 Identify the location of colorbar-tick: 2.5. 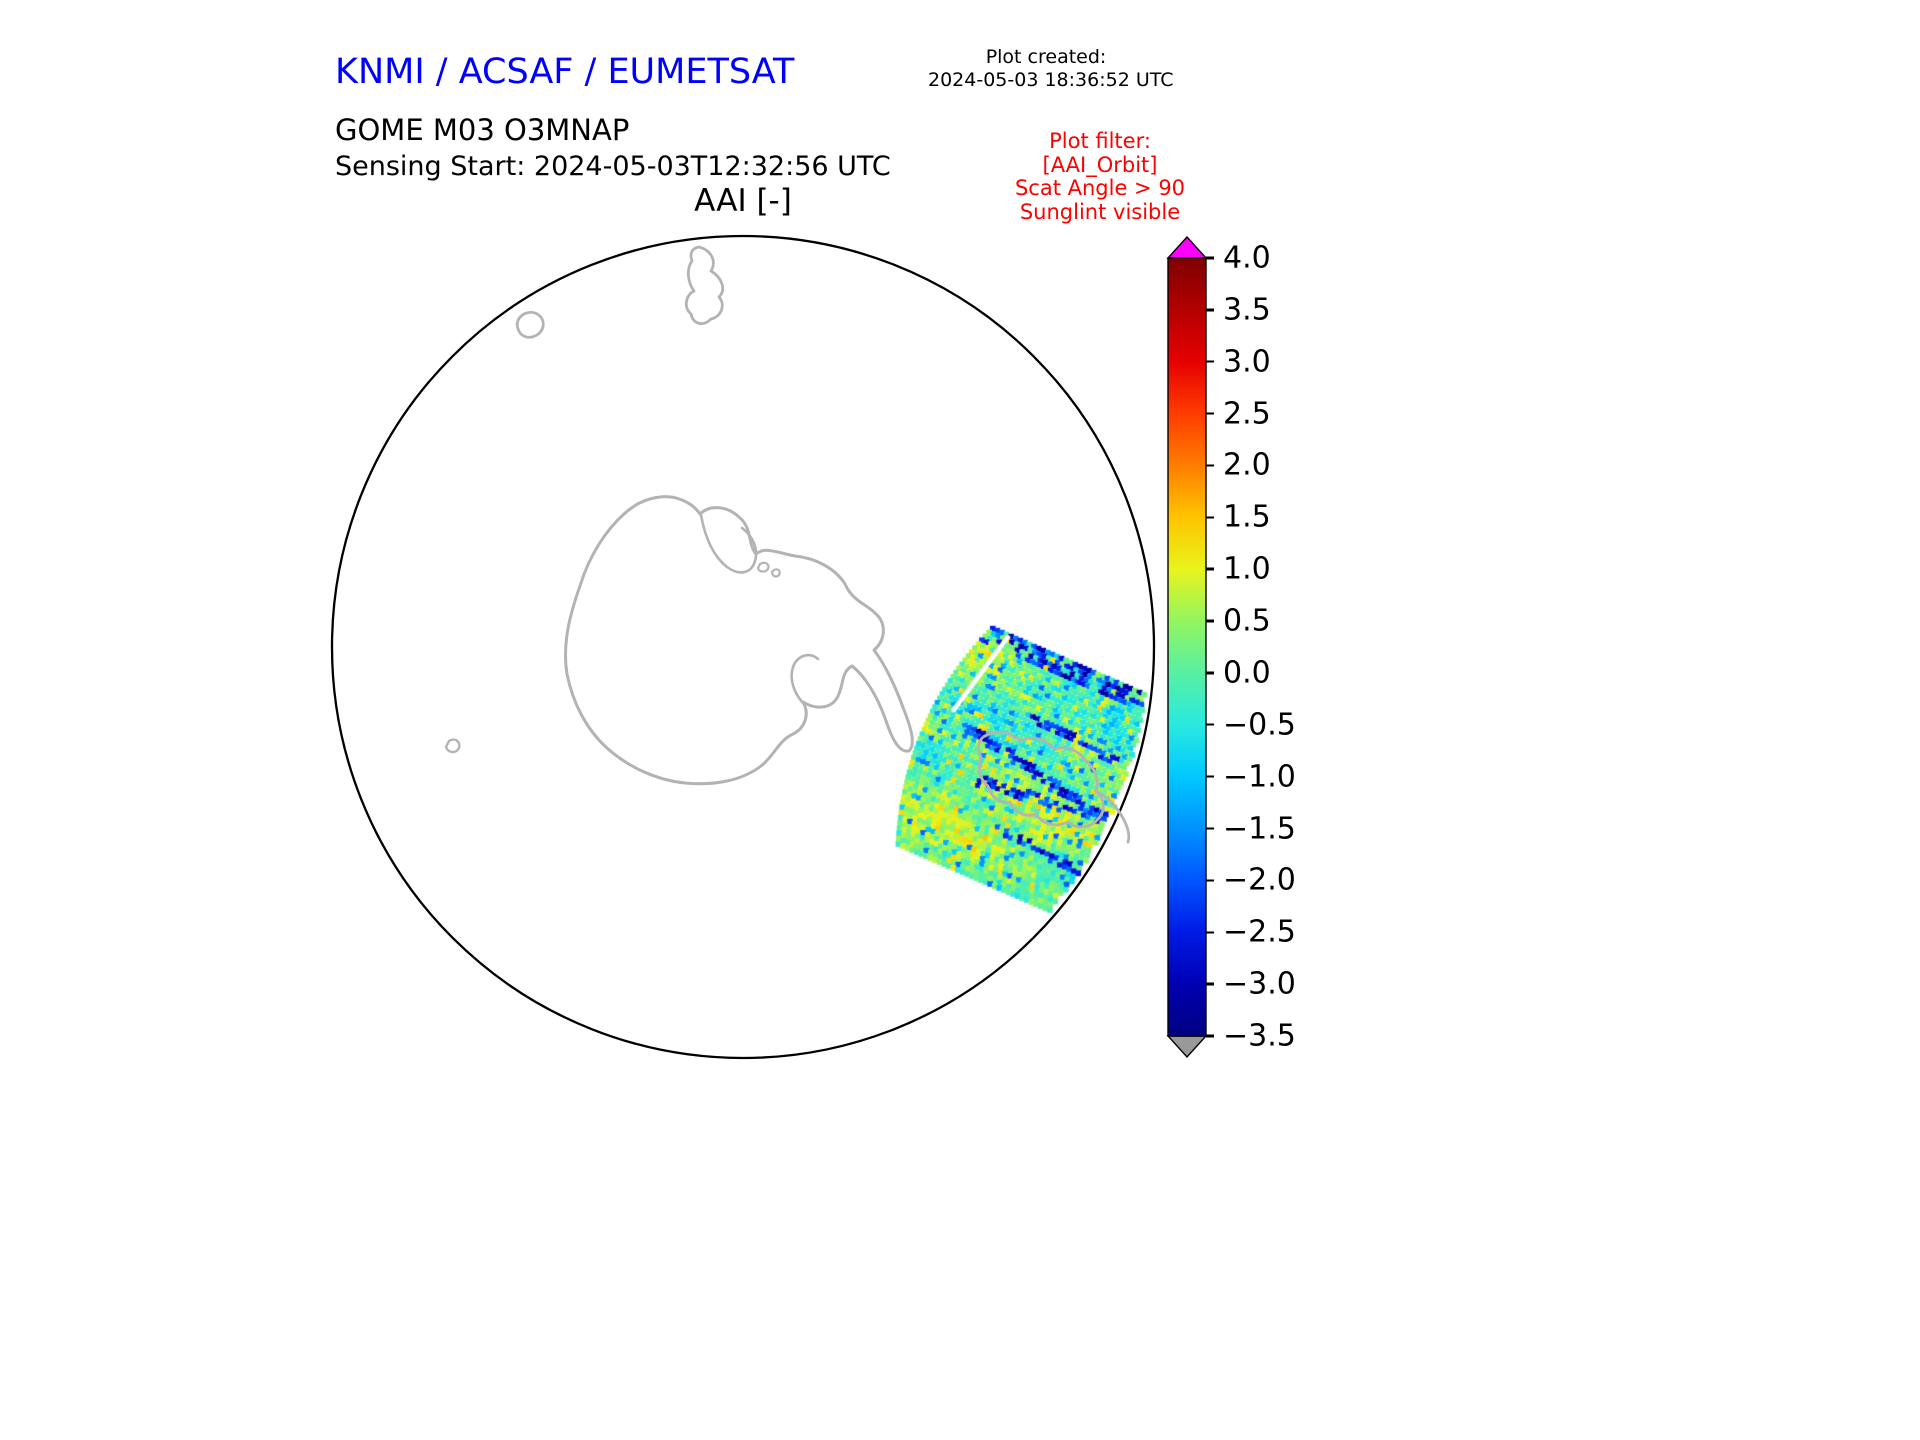
(1238, 413).